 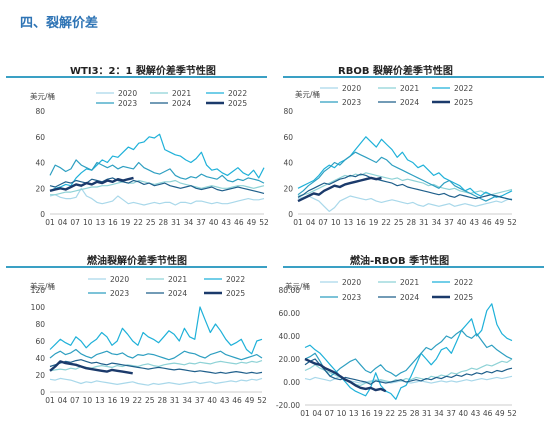 I want to click on title-rule-fueloil-rbob, so click(x=413, y=267).